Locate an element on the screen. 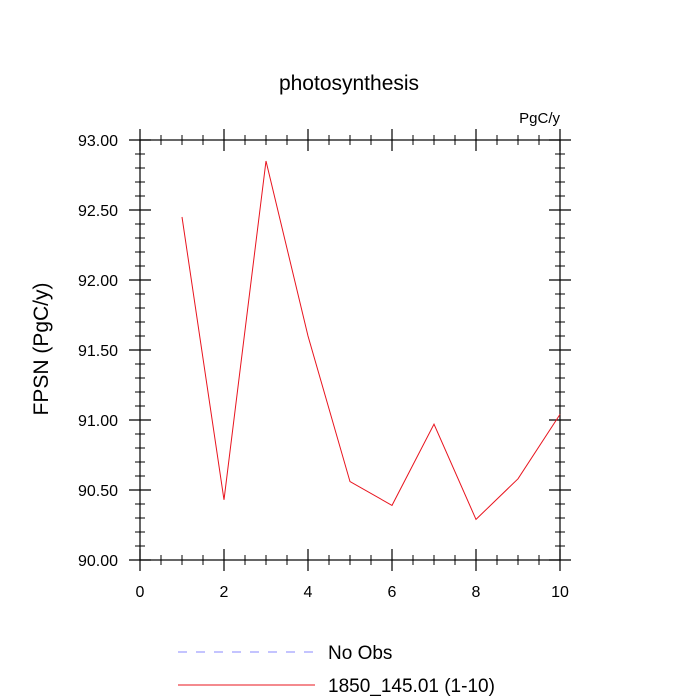  x-tick-label: 6 is located at coordinates (392, 592).